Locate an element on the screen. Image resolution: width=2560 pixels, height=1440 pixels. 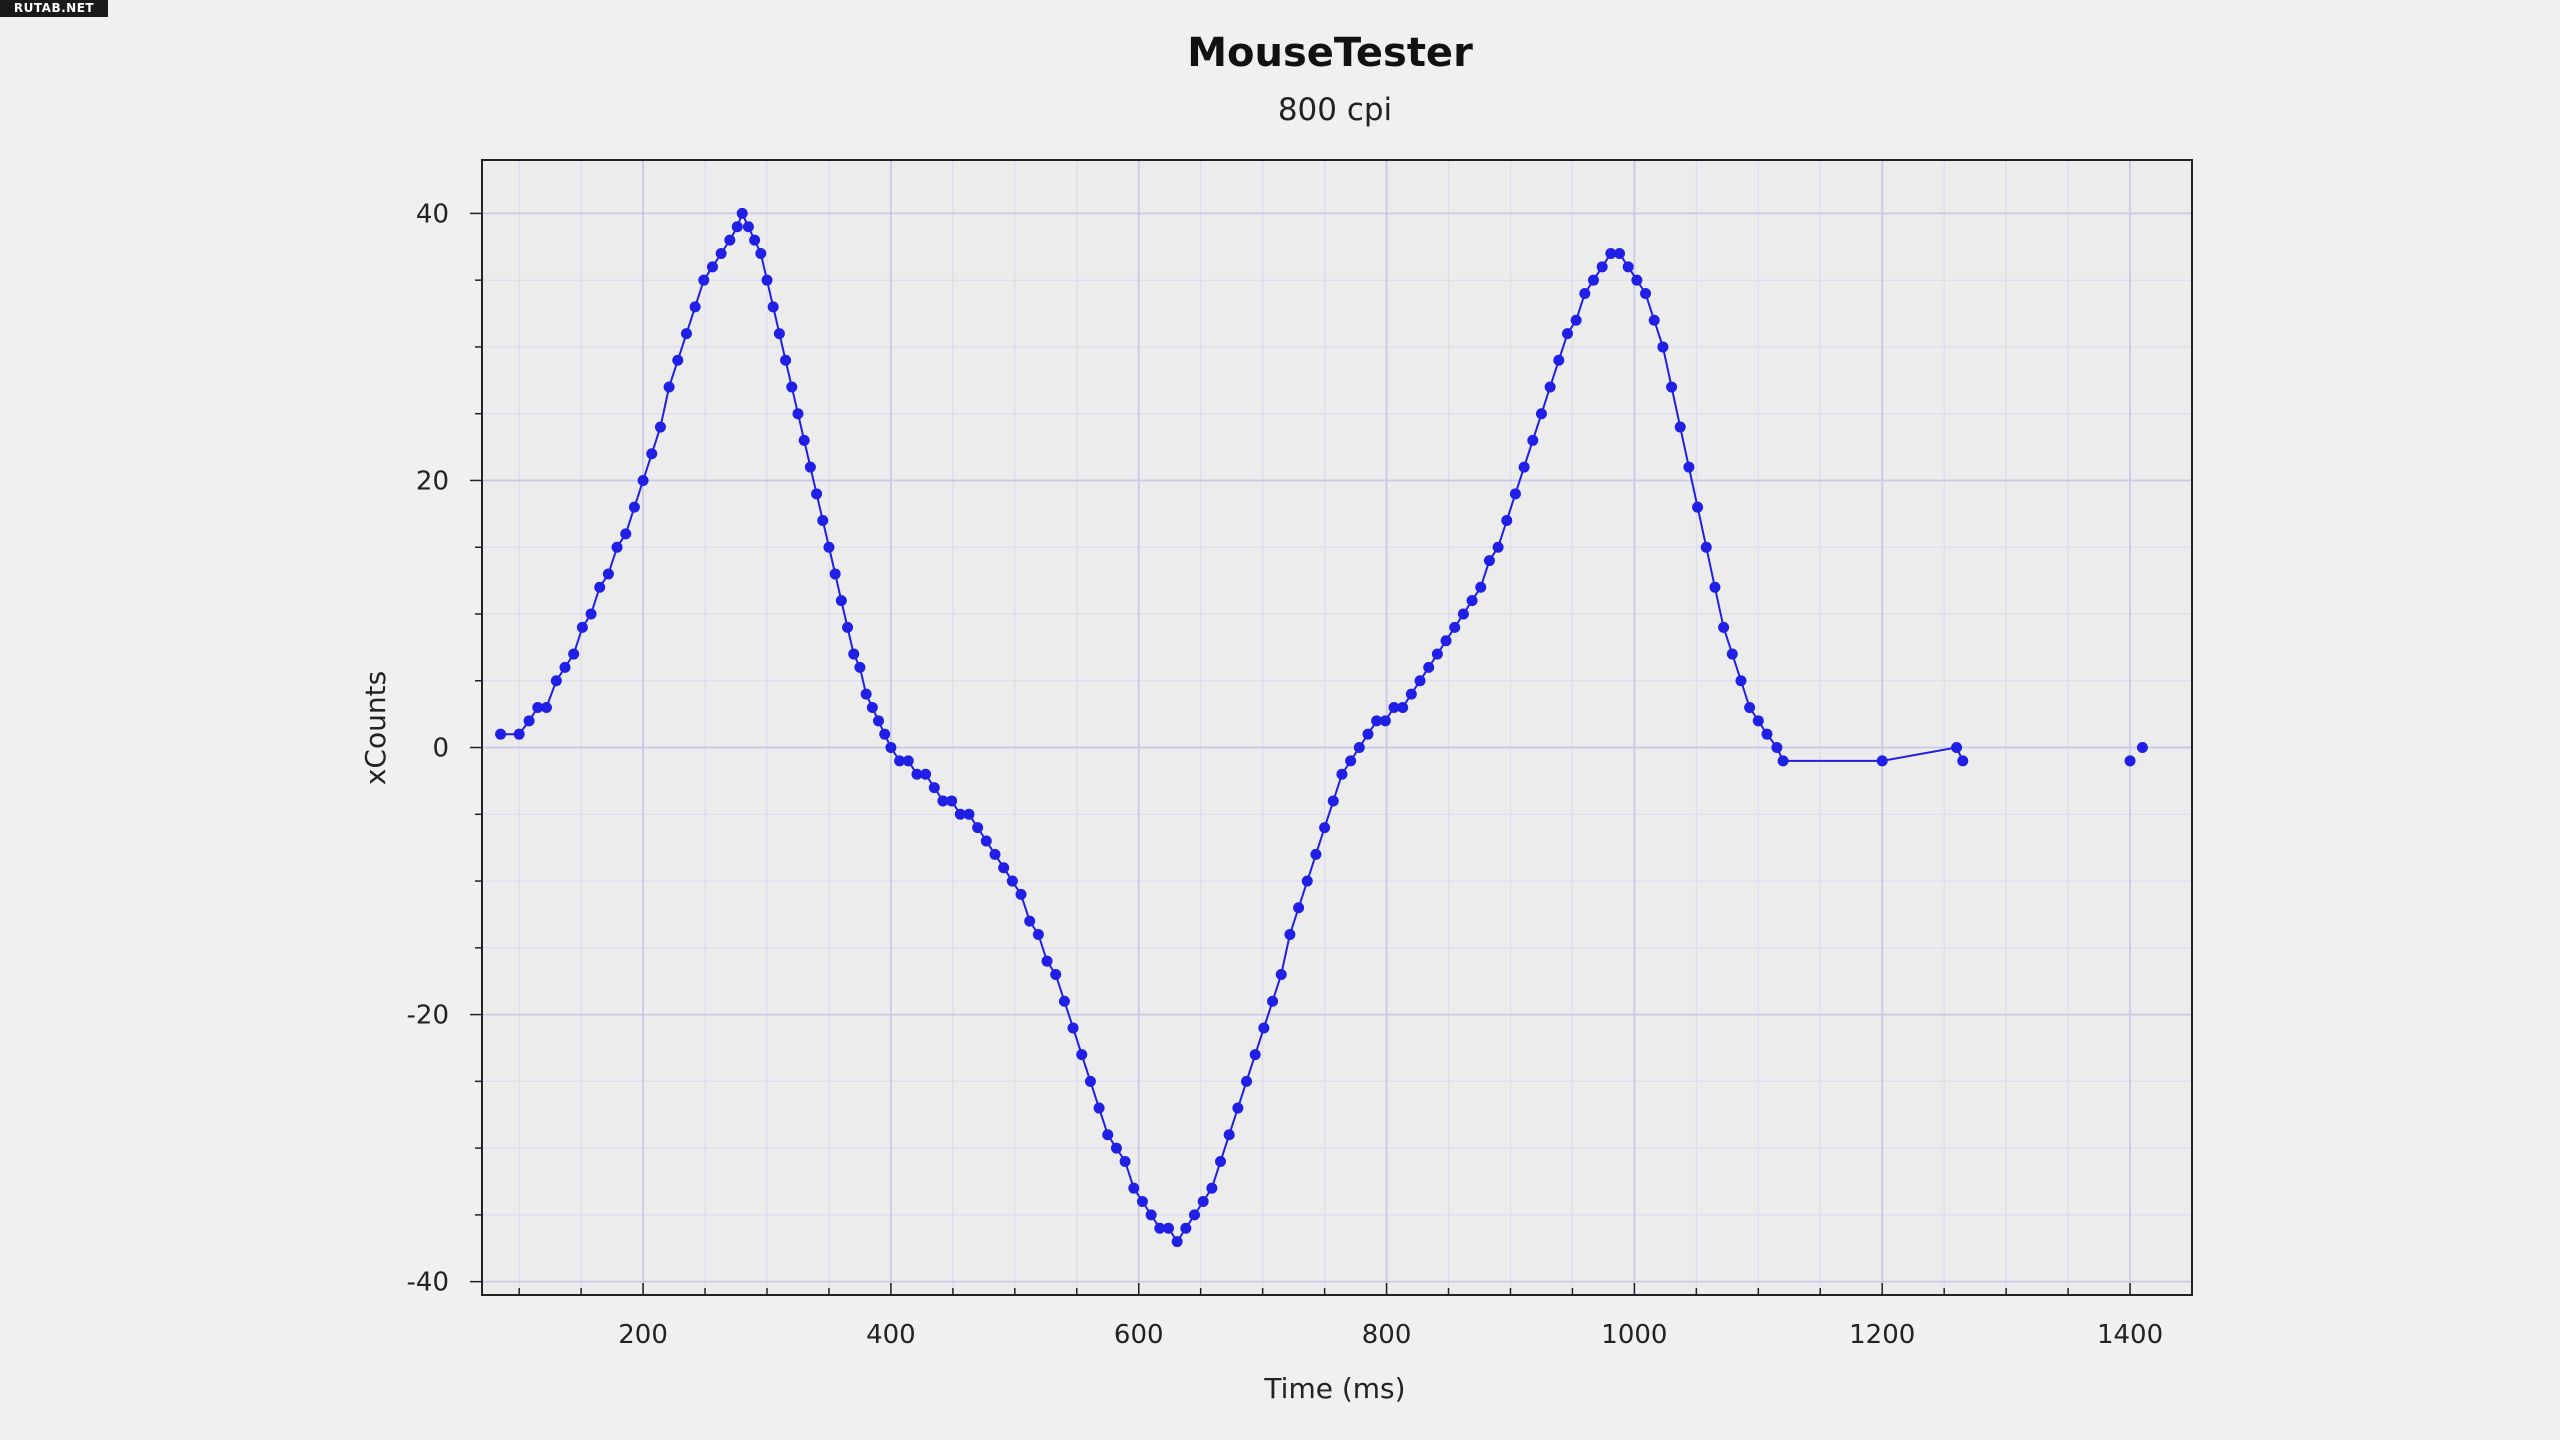
x-tick-label: 600 is located at coordinates (1139, 1335).